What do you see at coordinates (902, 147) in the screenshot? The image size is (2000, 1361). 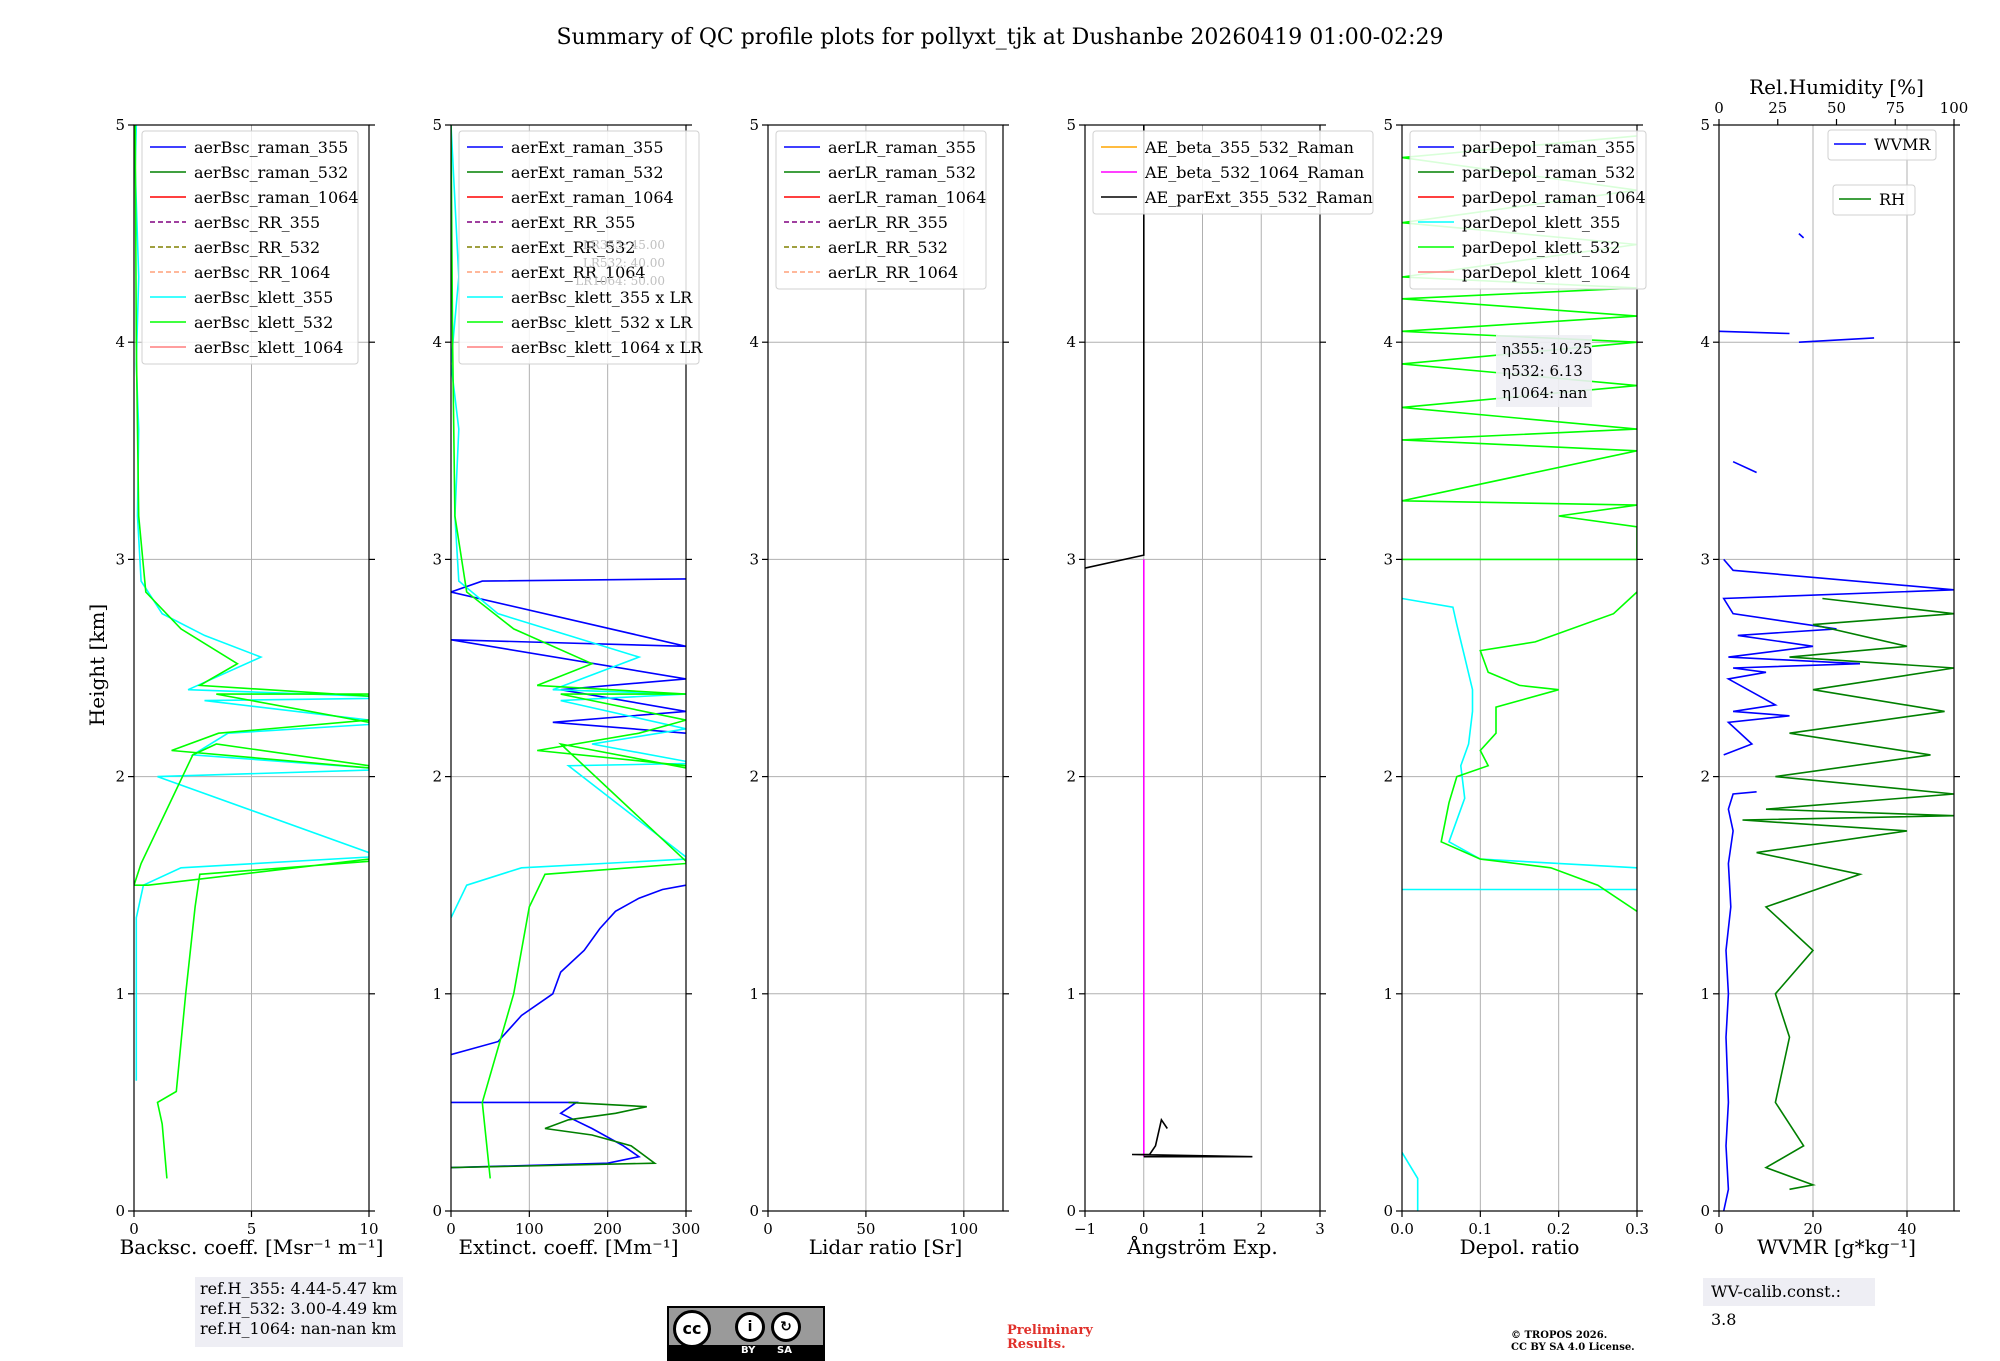 I see `legend-label-aerLR_raman_355: aerLR_raman_355` at bounding box center [902, 147].